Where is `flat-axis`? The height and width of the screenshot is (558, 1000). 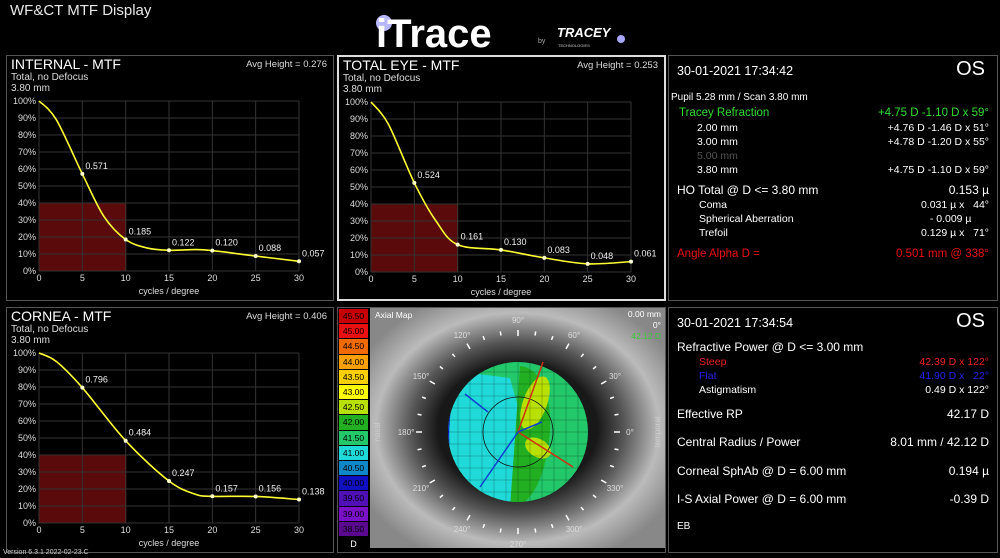 flat-axis is located at coordinates (530, 427).